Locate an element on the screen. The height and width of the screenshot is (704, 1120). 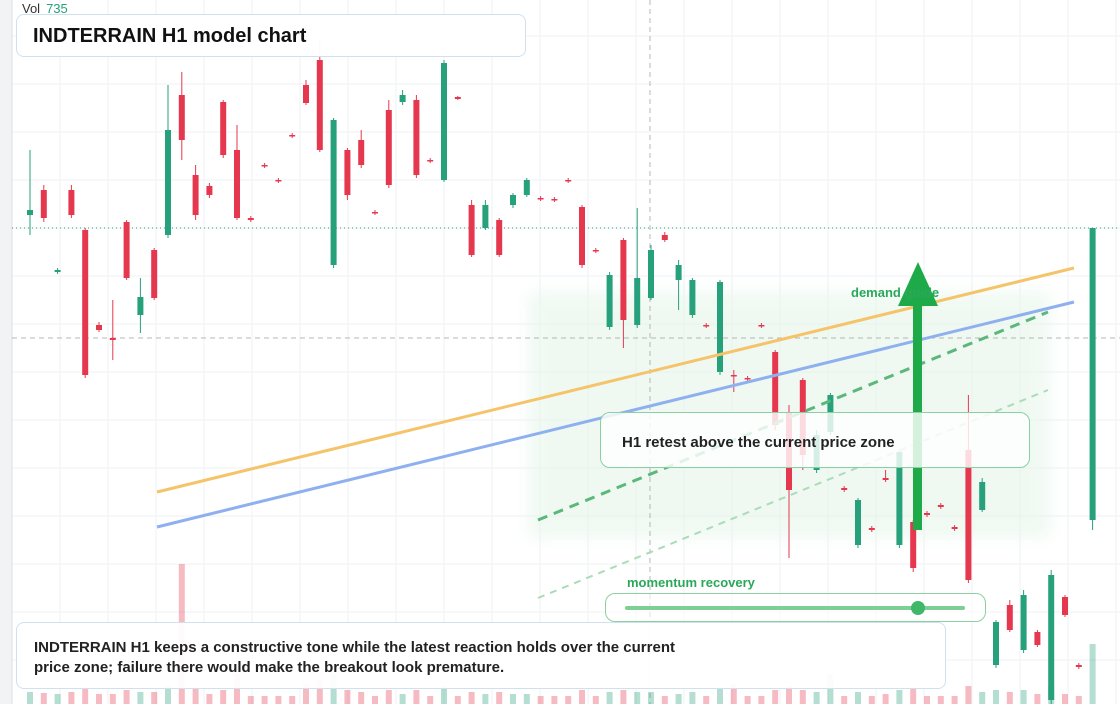
volume-readout: Vol 735 is located at coordinates (45, 8).